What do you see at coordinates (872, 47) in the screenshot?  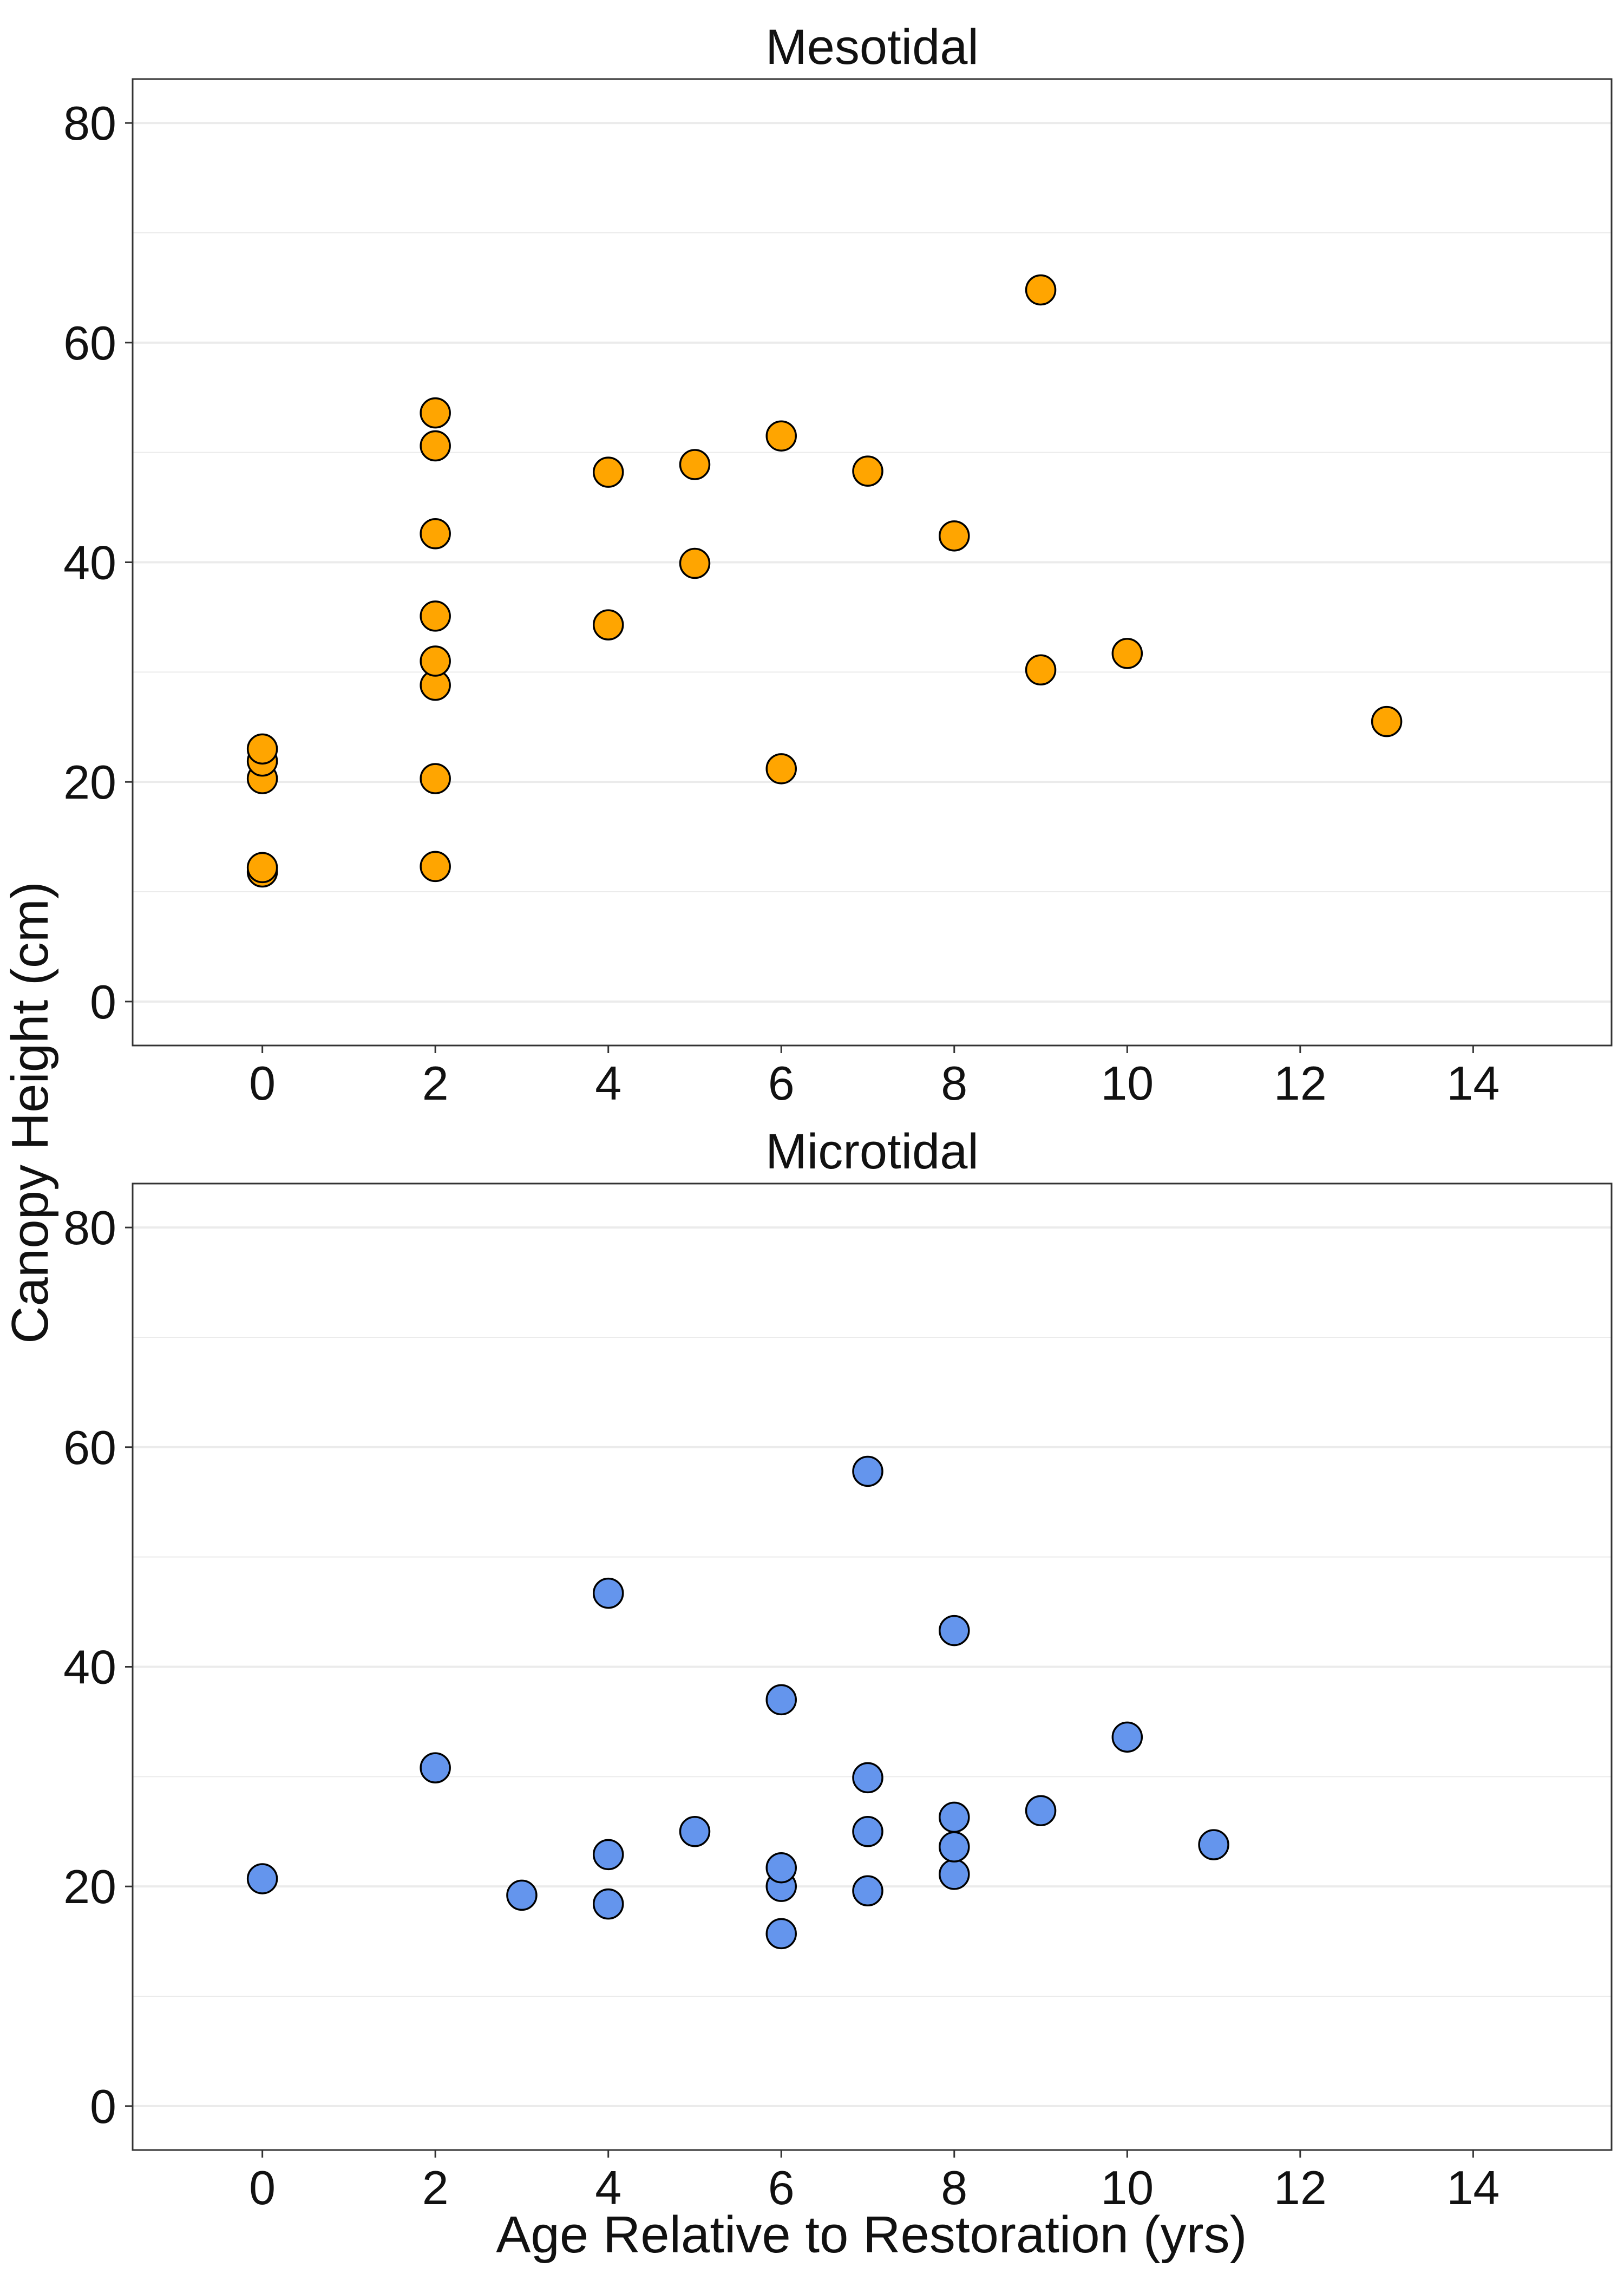 I see `panel-title: Mesotidal` at bounding box center [872, 47].